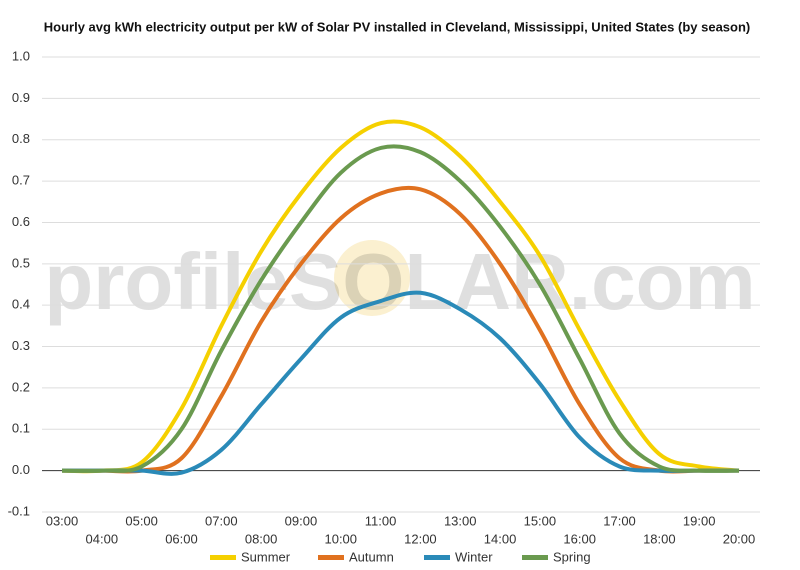 This screenshot has height=570, width=800. I want to click on legend-label: Autumn, so click(371, 556).